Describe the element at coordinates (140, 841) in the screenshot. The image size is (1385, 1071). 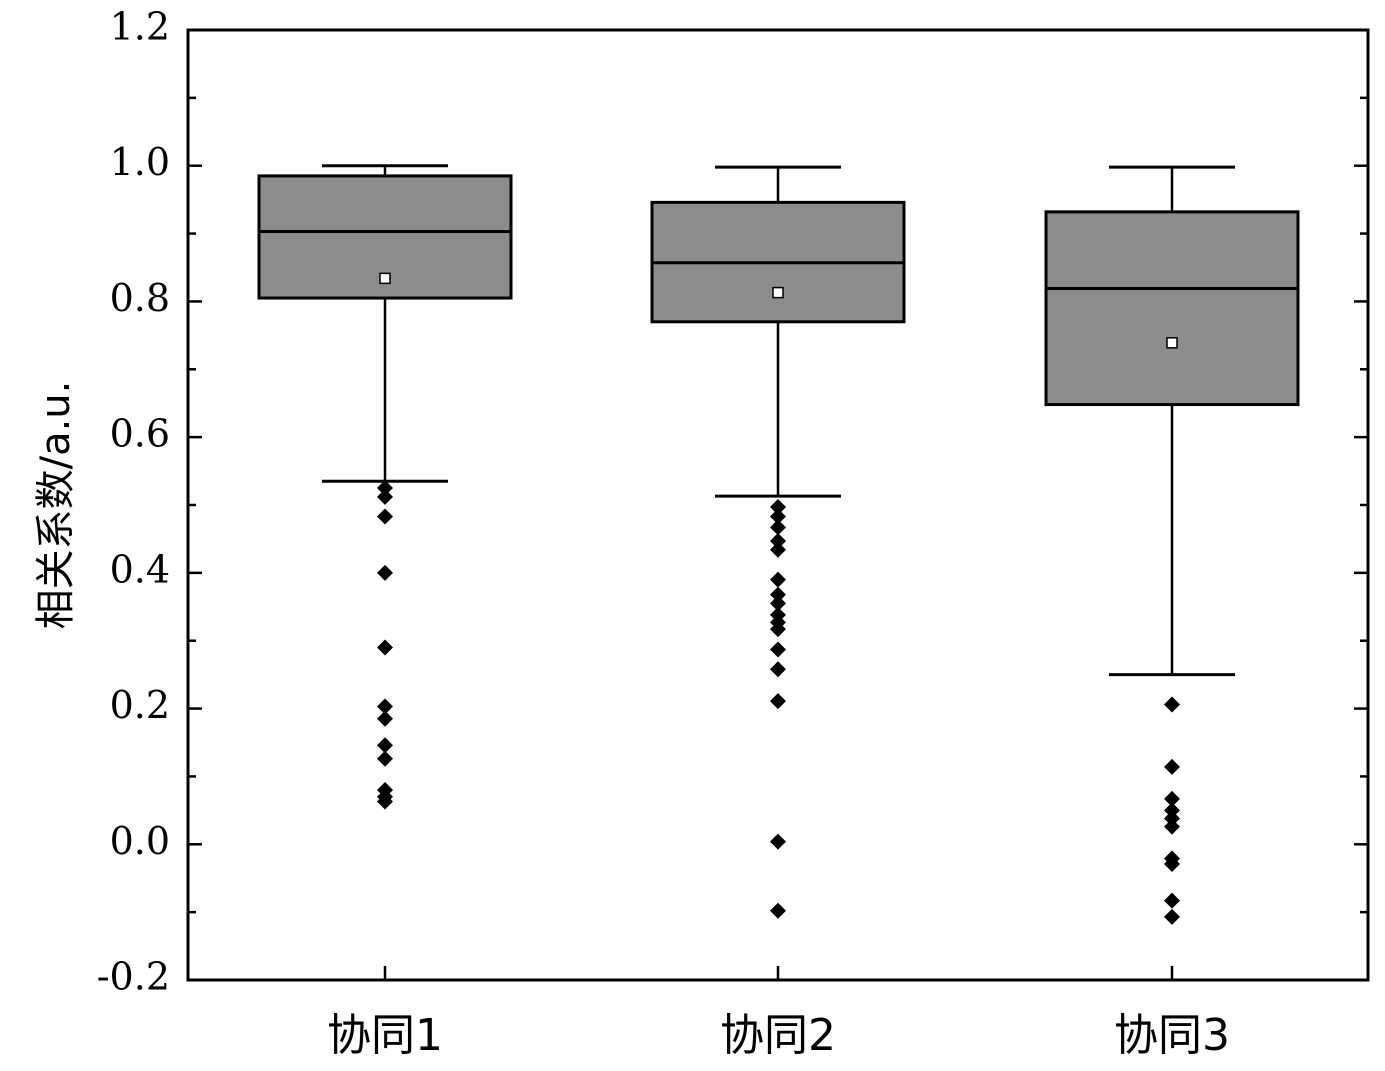
I see `y-tick-label: 0.0` at that location.